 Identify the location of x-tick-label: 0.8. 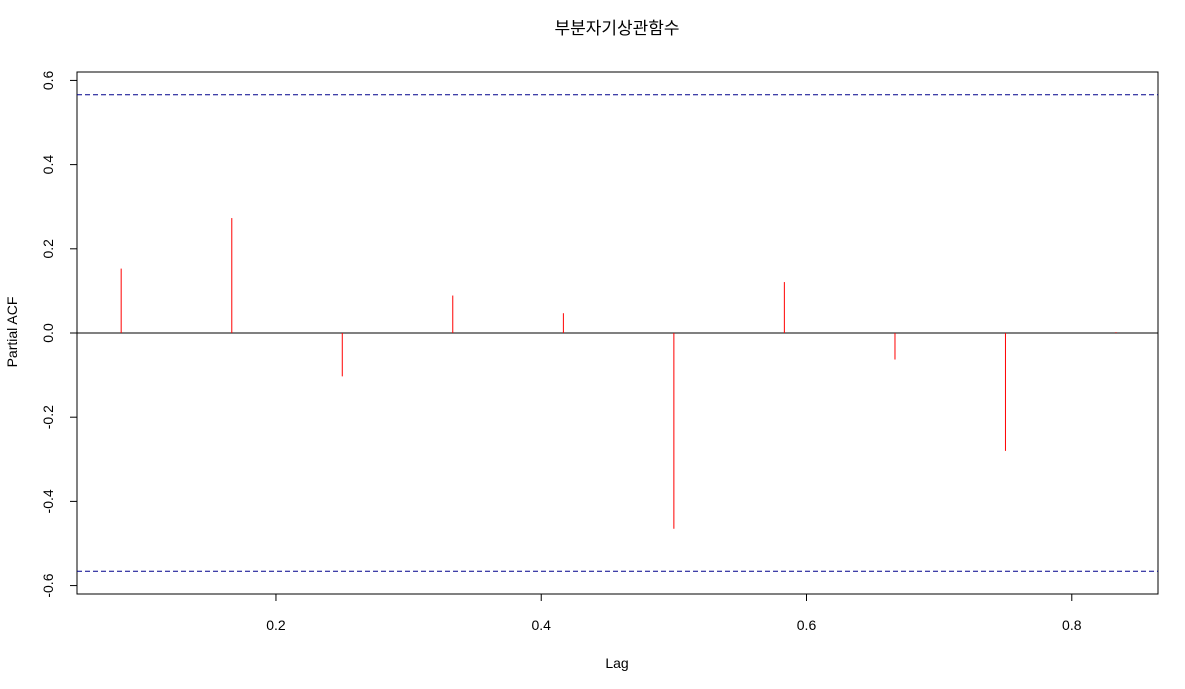
(1072, 625).